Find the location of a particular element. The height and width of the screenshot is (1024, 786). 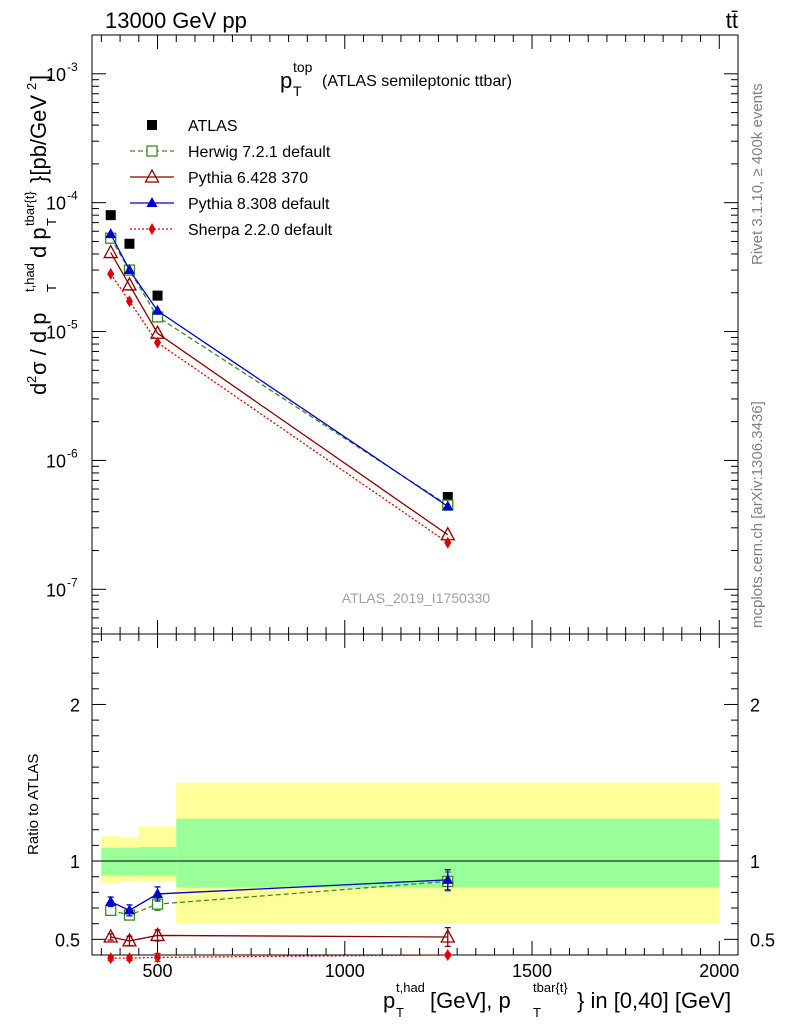

legend-label: Pythia 6.428 370 is located at coordinates (248, 178).